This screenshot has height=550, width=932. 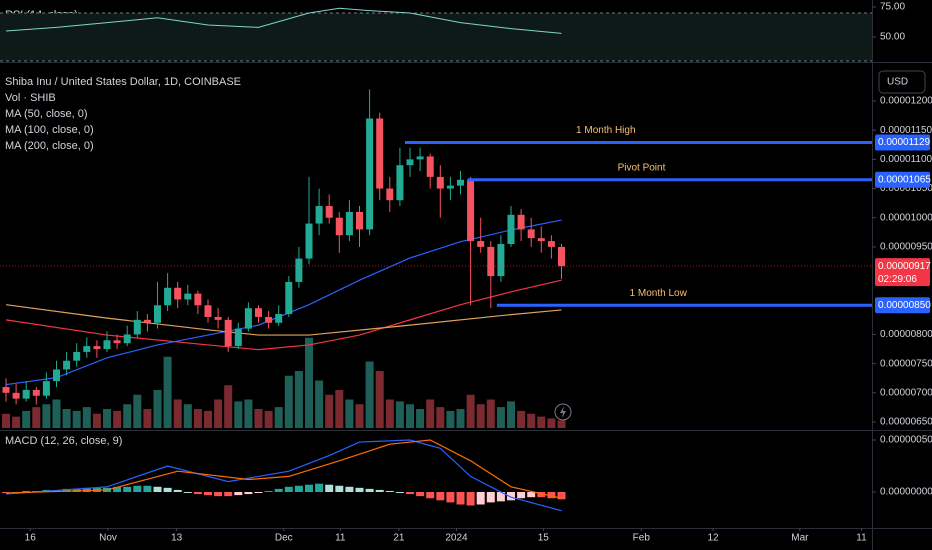 What do you see at coordinates (436, 37) in the screenshot?
I see `rsi-band` at bounding box center [436, 37].